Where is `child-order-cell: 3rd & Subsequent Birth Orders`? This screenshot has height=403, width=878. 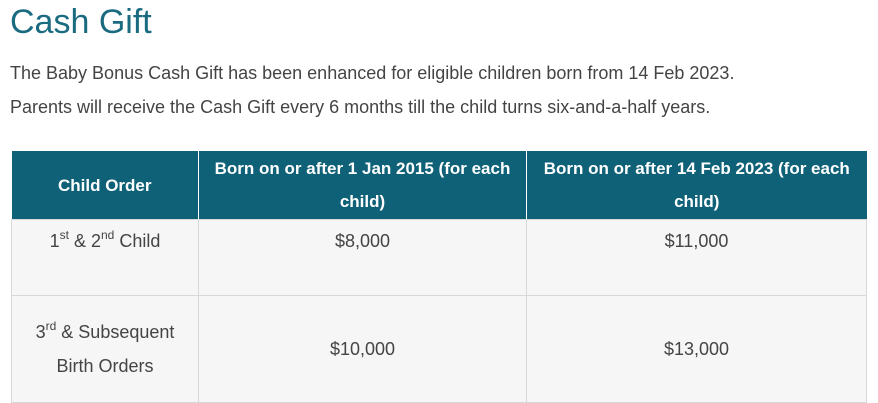 child-order-cell: 3rd & Subsequent Birth Orders is located at coordinates (105, 349).